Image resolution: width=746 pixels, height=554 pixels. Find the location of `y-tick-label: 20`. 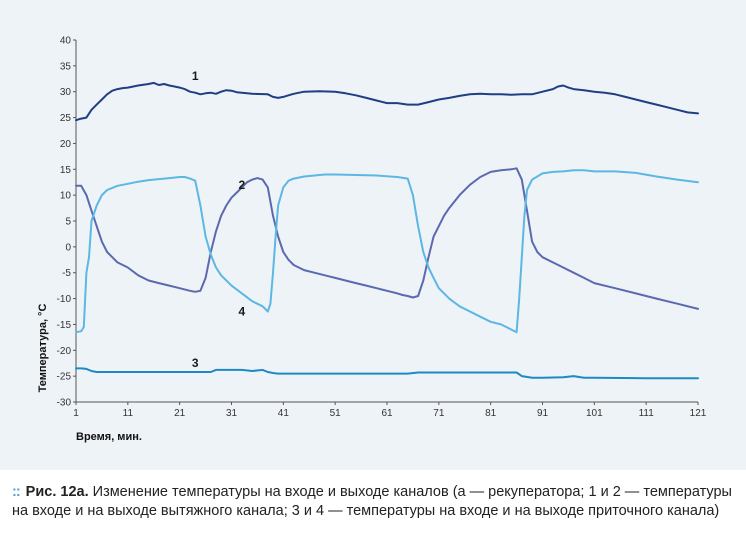

y-tick-label: 20 is located at coordinates (66, 144).